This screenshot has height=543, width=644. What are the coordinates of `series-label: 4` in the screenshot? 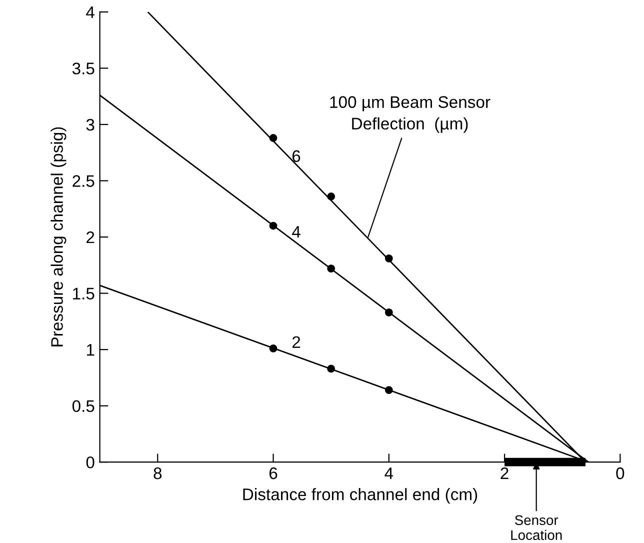 It's located at (296, 232).